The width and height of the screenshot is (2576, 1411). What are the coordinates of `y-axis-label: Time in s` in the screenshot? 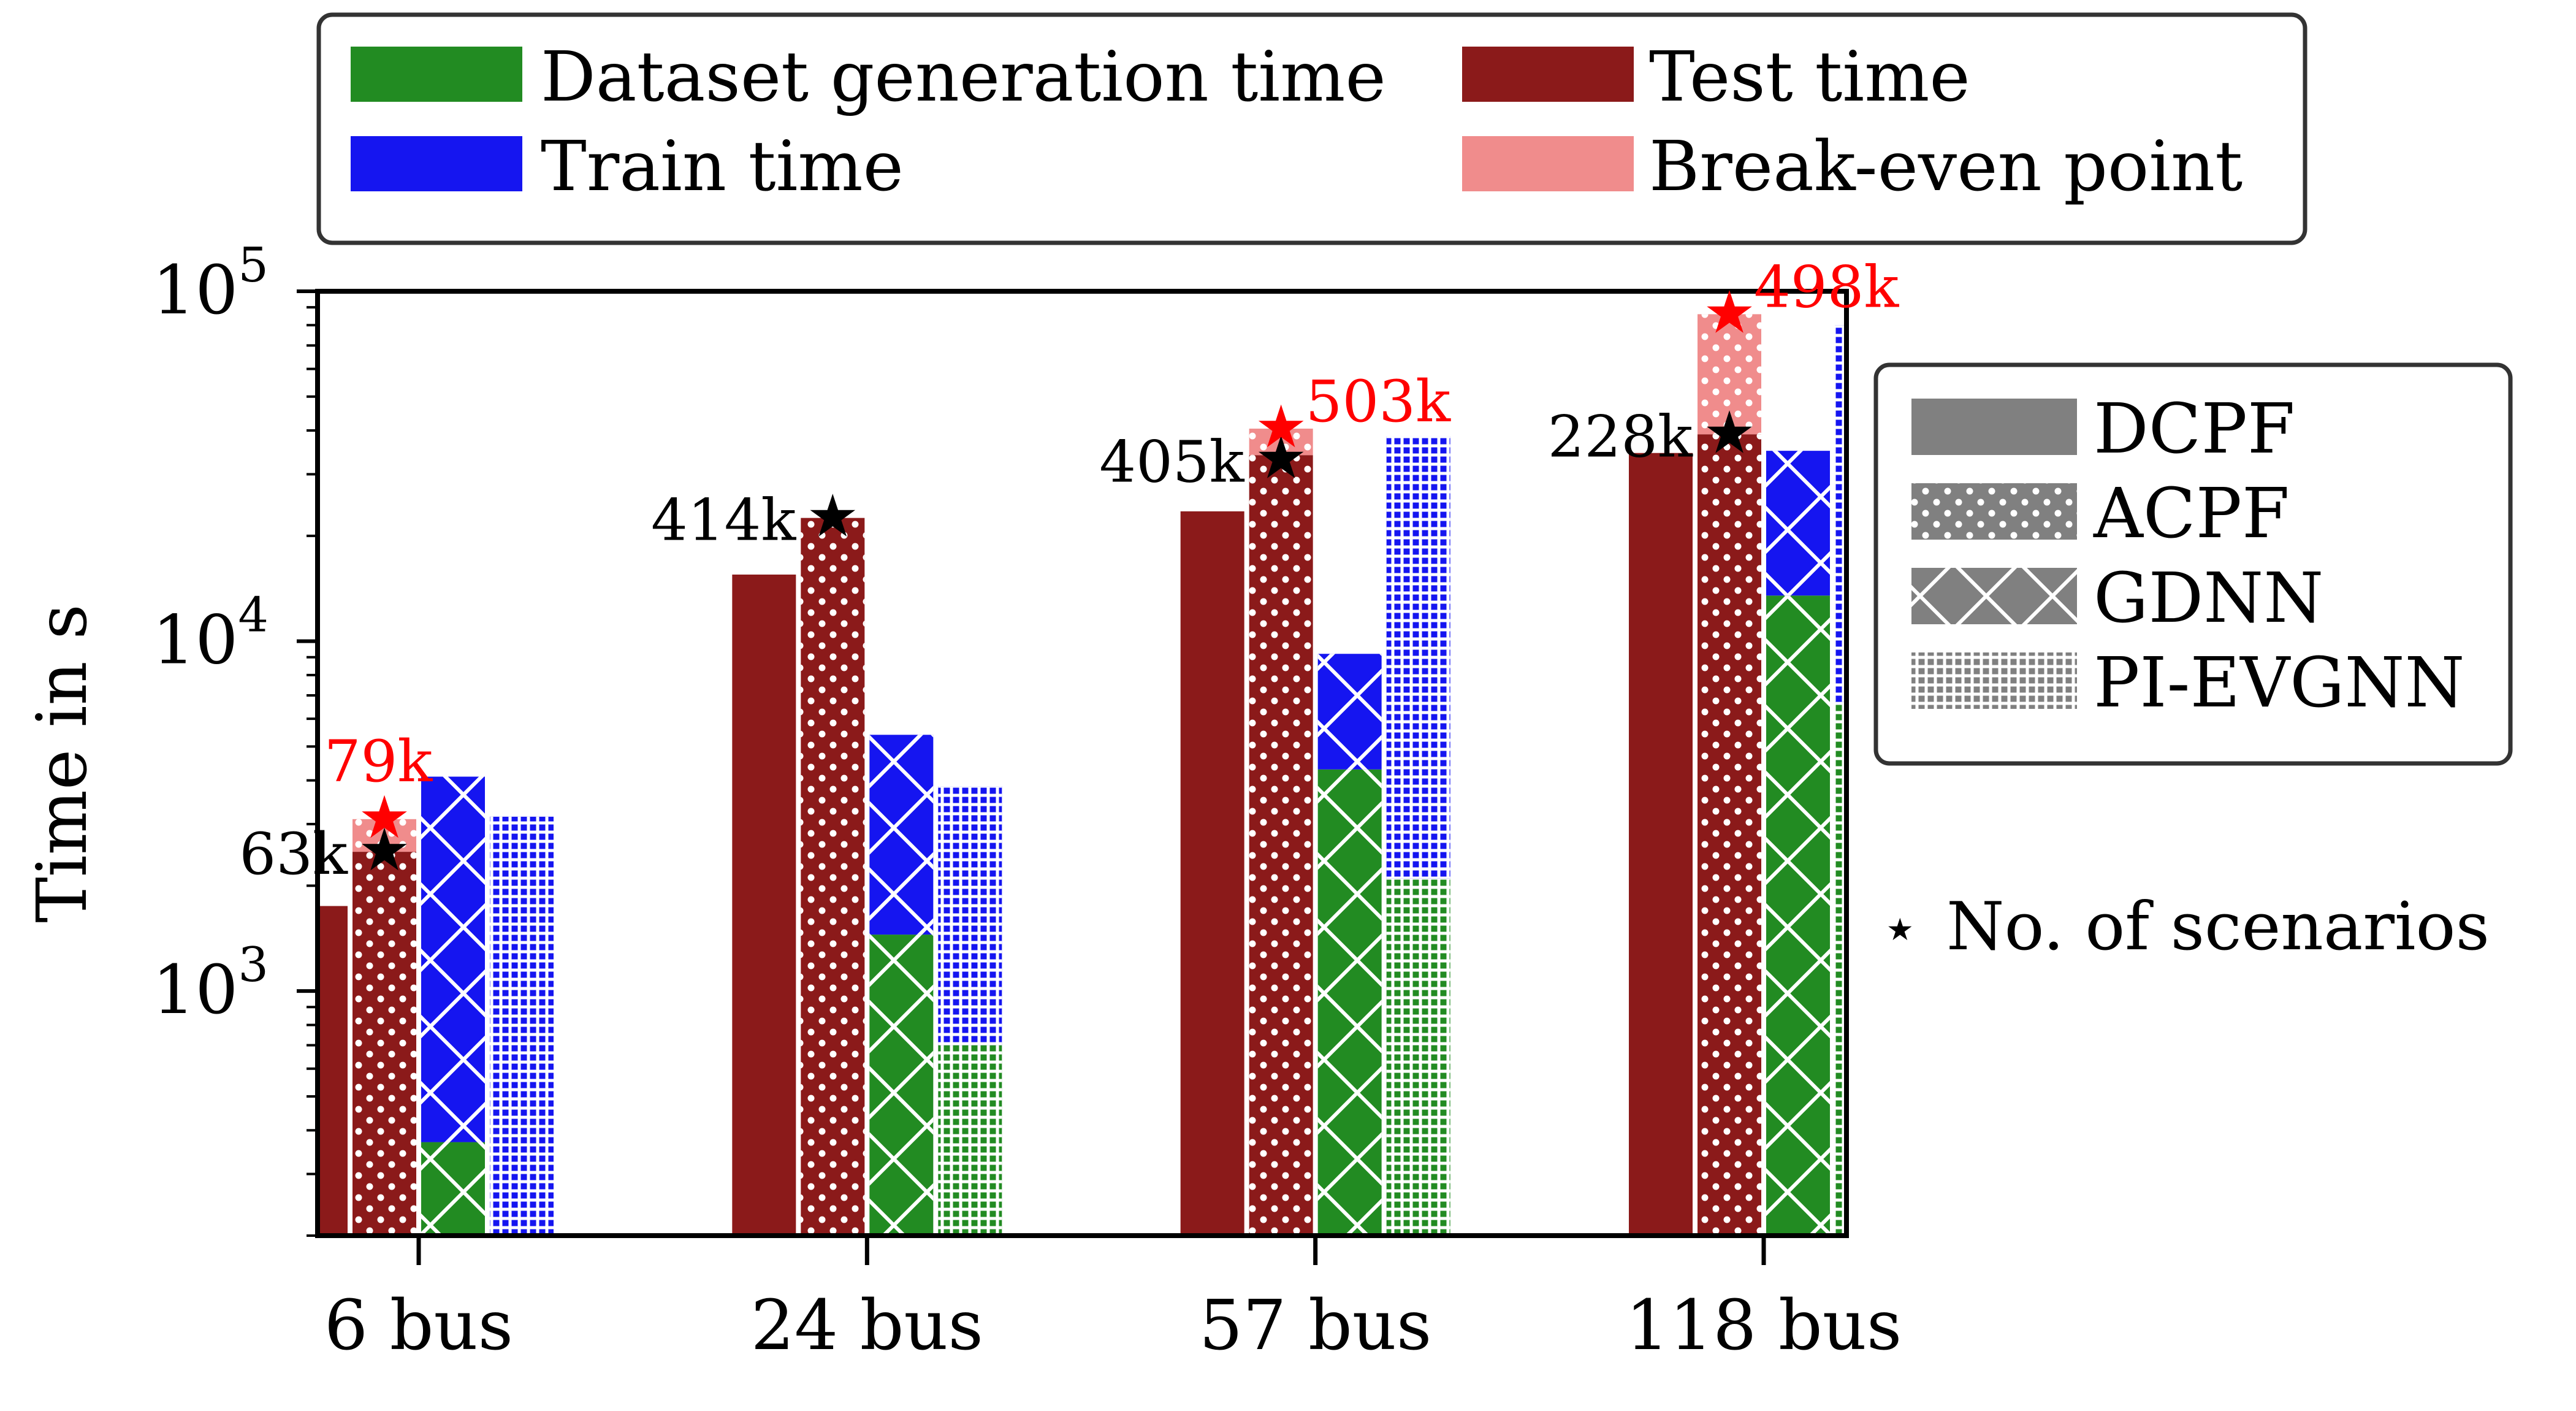 It's located at (62, 763).